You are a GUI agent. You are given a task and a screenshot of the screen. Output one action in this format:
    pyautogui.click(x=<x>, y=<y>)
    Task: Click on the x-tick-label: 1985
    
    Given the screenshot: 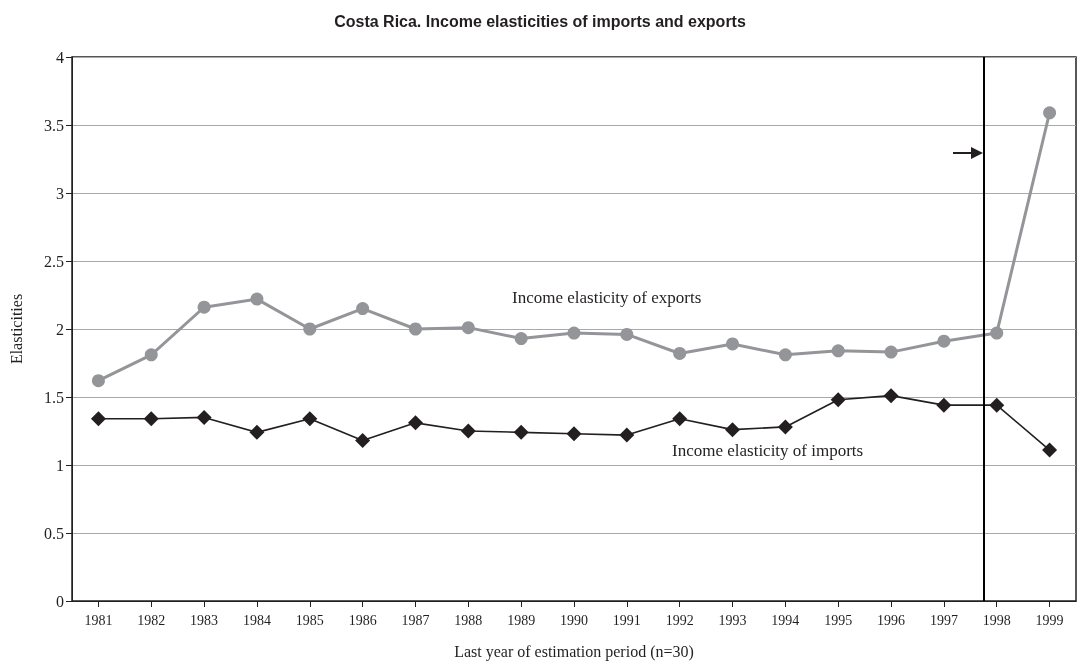 What is the action you would take?
    pyautogui.click(x=309, y=620)
    